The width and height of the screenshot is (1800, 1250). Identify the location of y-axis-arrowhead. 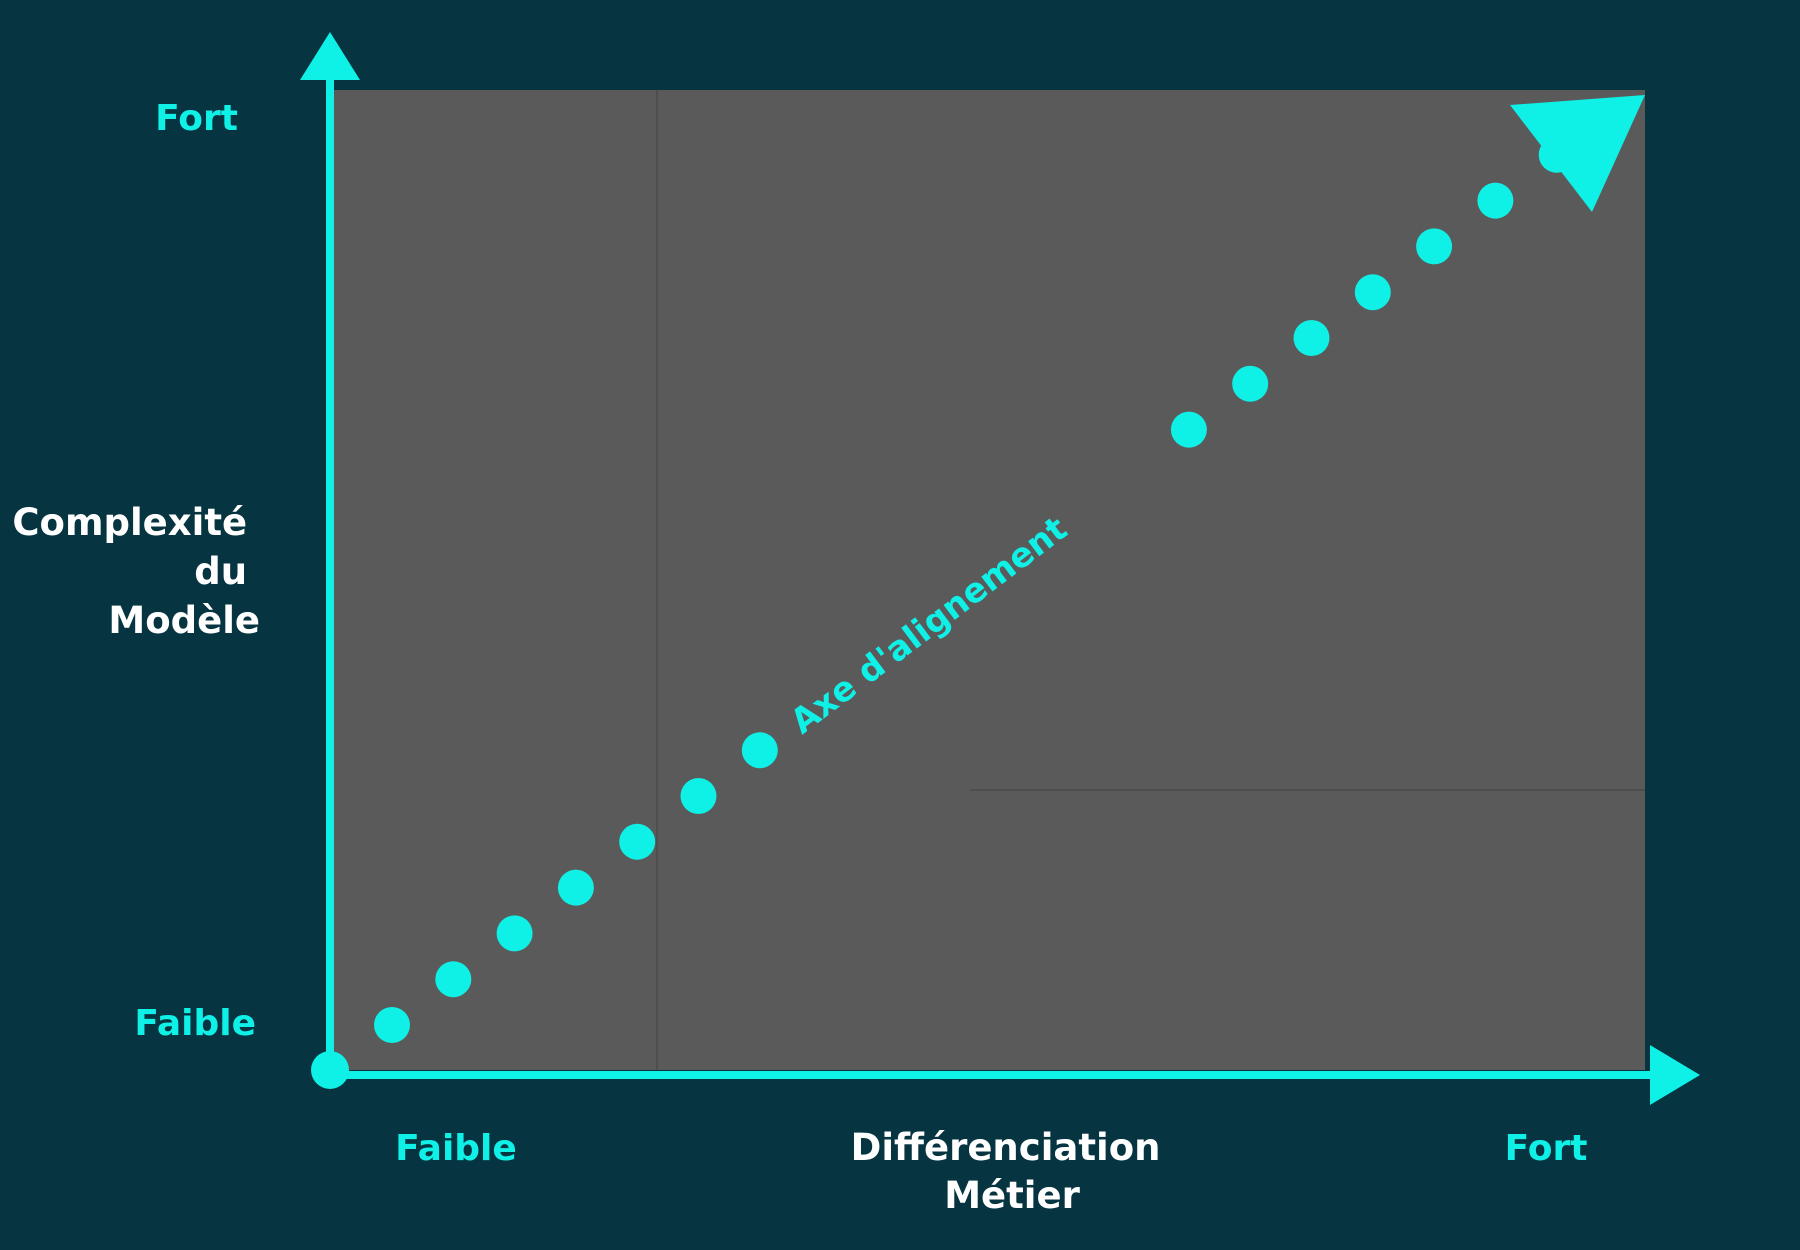
(330, 56).